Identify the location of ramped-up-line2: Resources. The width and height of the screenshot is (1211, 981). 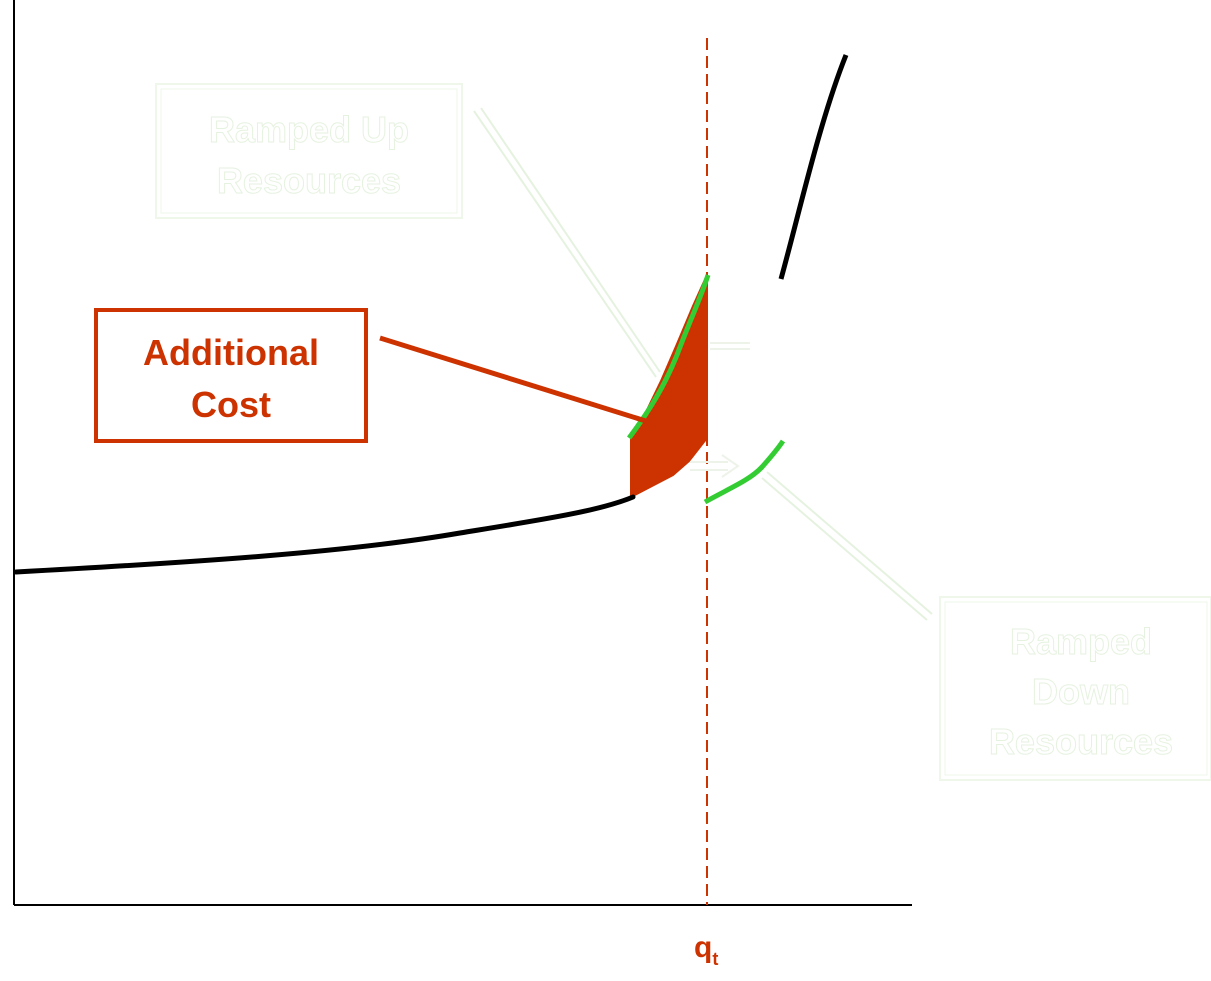
(309, 180).